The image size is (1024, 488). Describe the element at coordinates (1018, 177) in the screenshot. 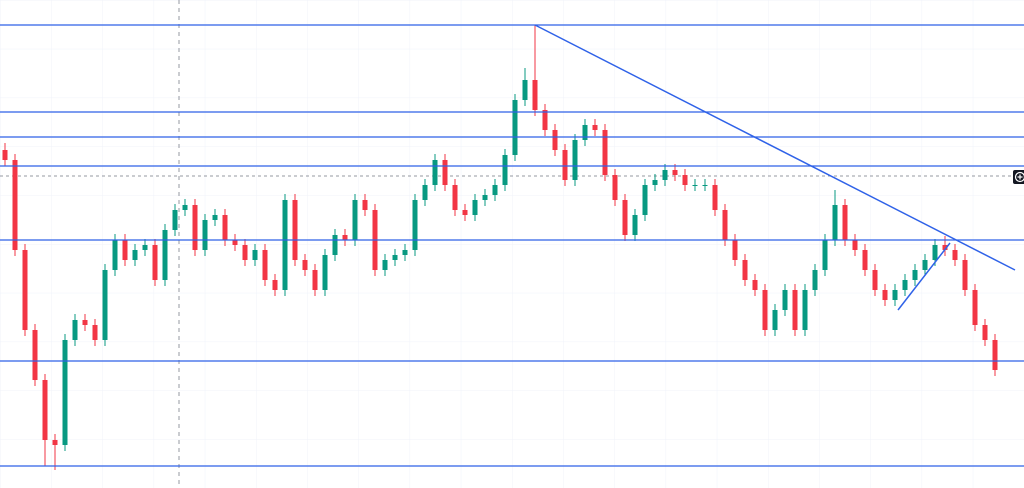

I see `add-button` at that location.